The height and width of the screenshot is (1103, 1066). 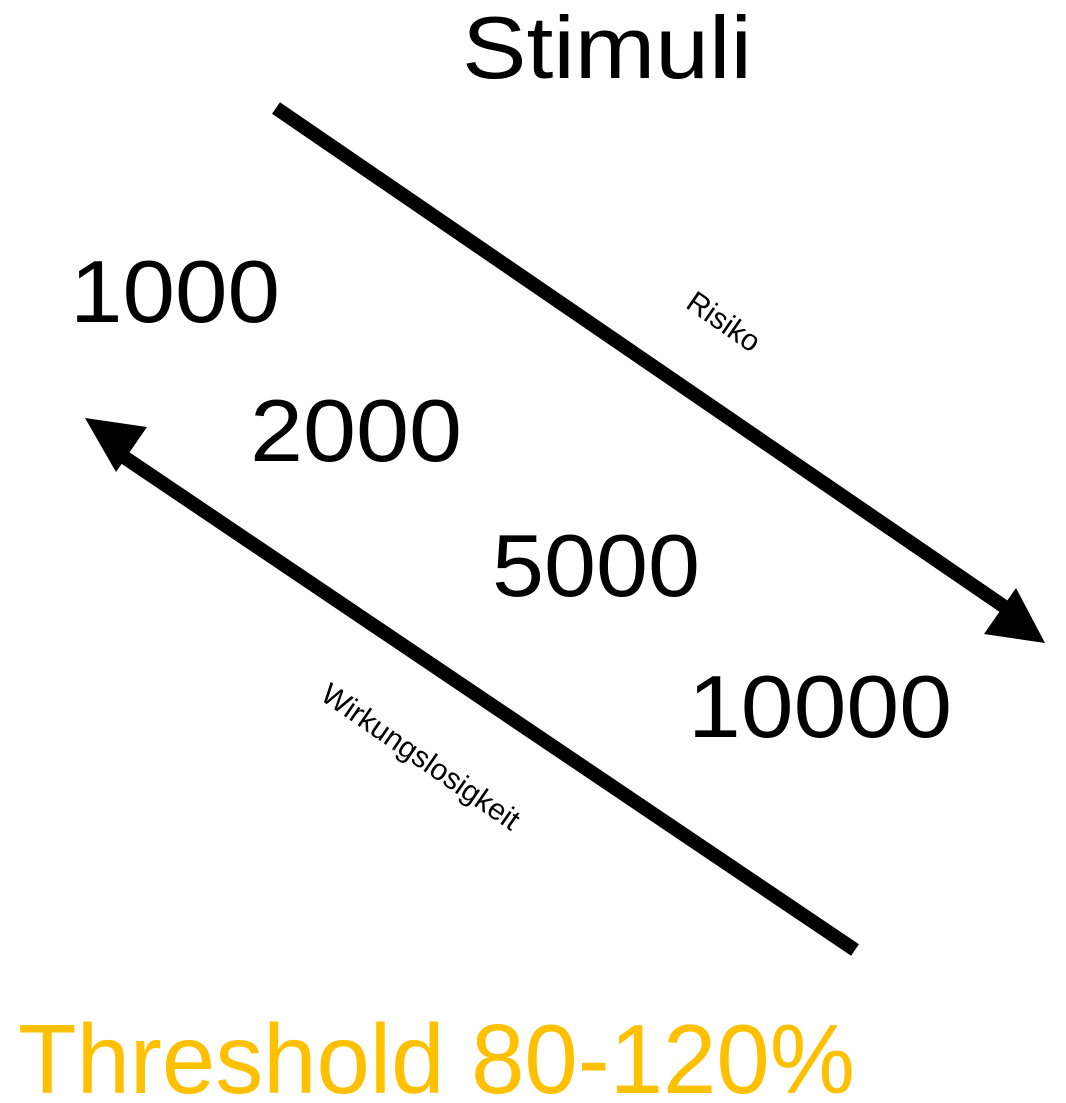 I want to click on level: 5000, so click(x=596, y=565).